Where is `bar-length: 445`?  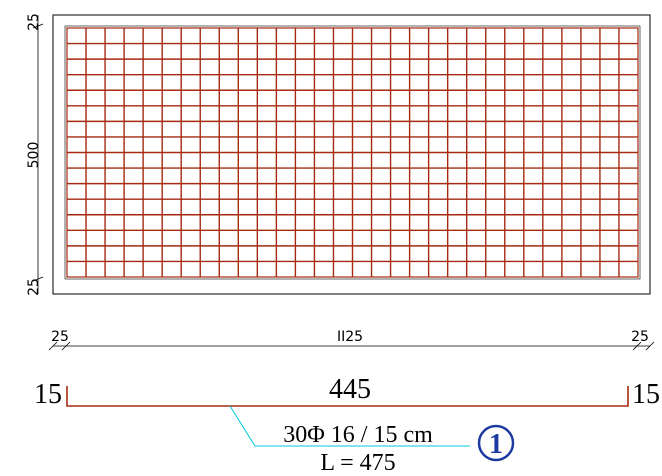 bar-length: 445 is located at coordinates (350, 389).